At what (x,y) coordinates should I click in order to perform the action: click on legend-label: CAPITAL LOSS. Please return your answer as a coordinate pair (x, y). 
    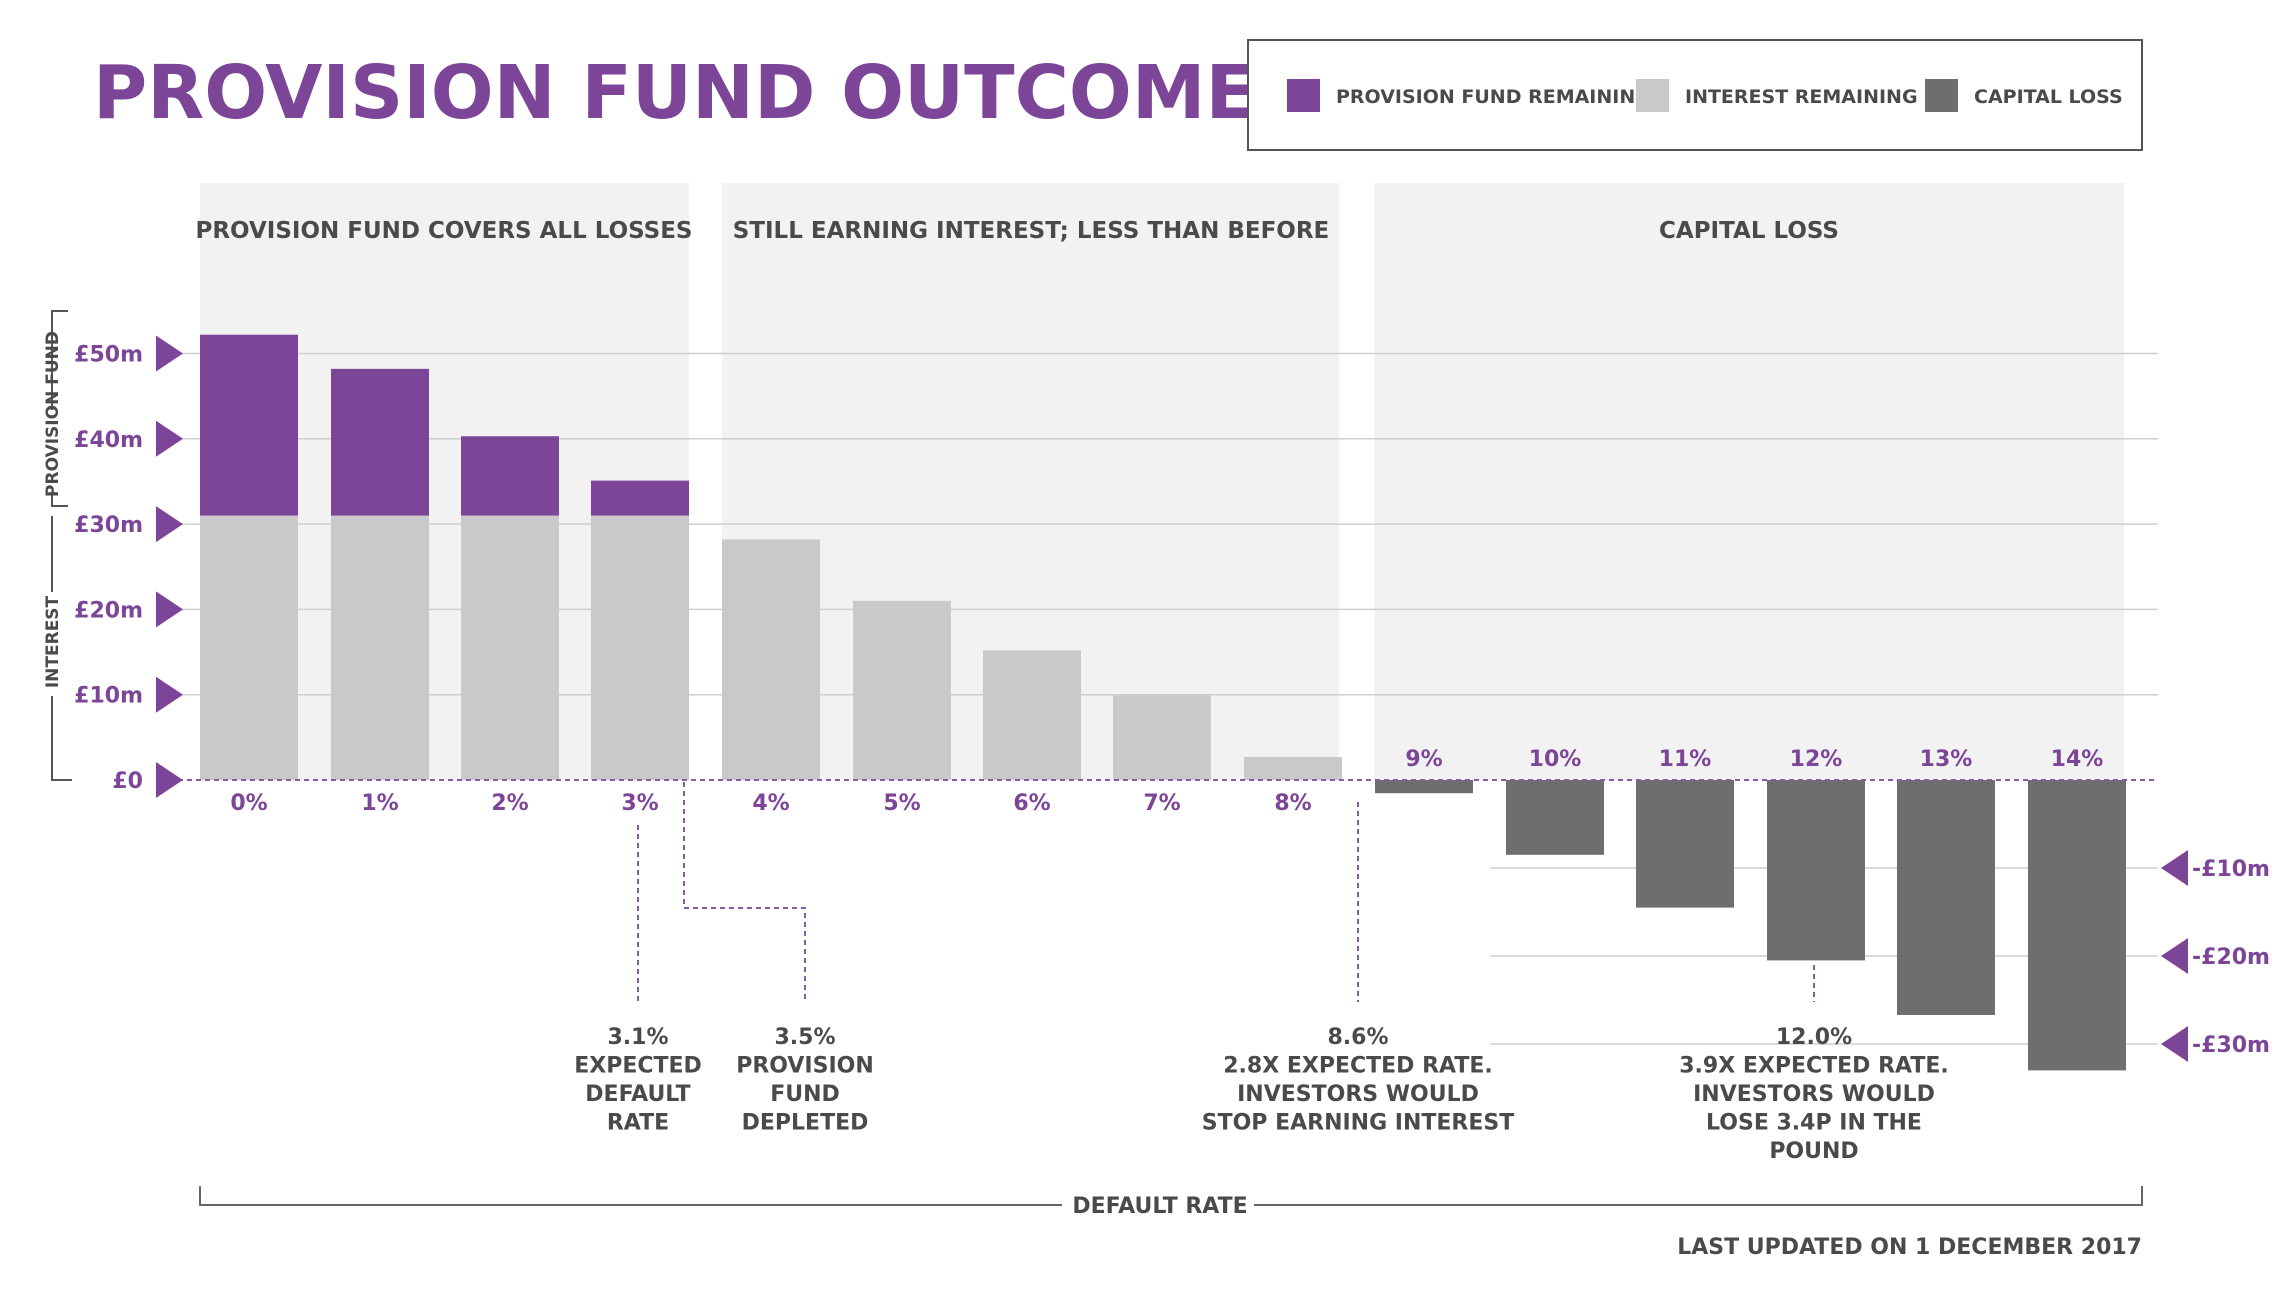
    Looking at the image, I should click on (2048, 97).